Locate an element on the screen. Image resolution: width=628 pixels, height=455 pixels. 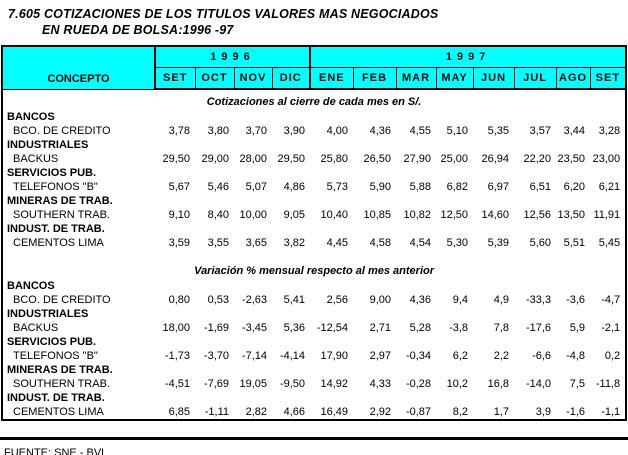
value-cell: -2,1 is located at coordinates (611, 328).